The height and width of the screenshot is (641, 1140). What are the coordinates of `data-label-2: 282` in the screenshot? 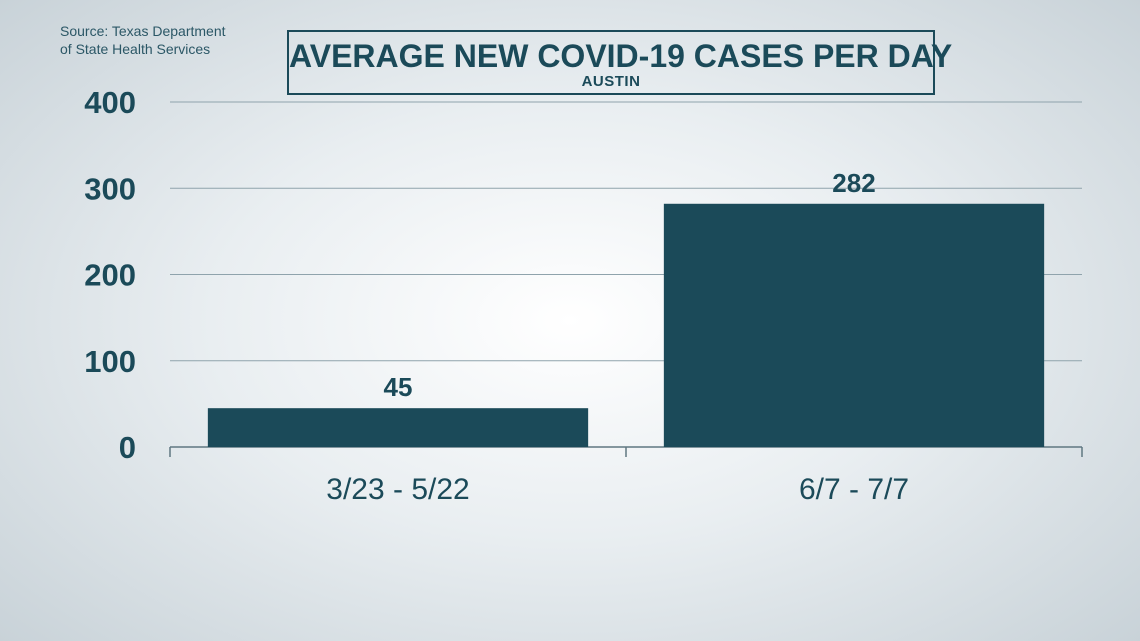 It's located at (853, 183).